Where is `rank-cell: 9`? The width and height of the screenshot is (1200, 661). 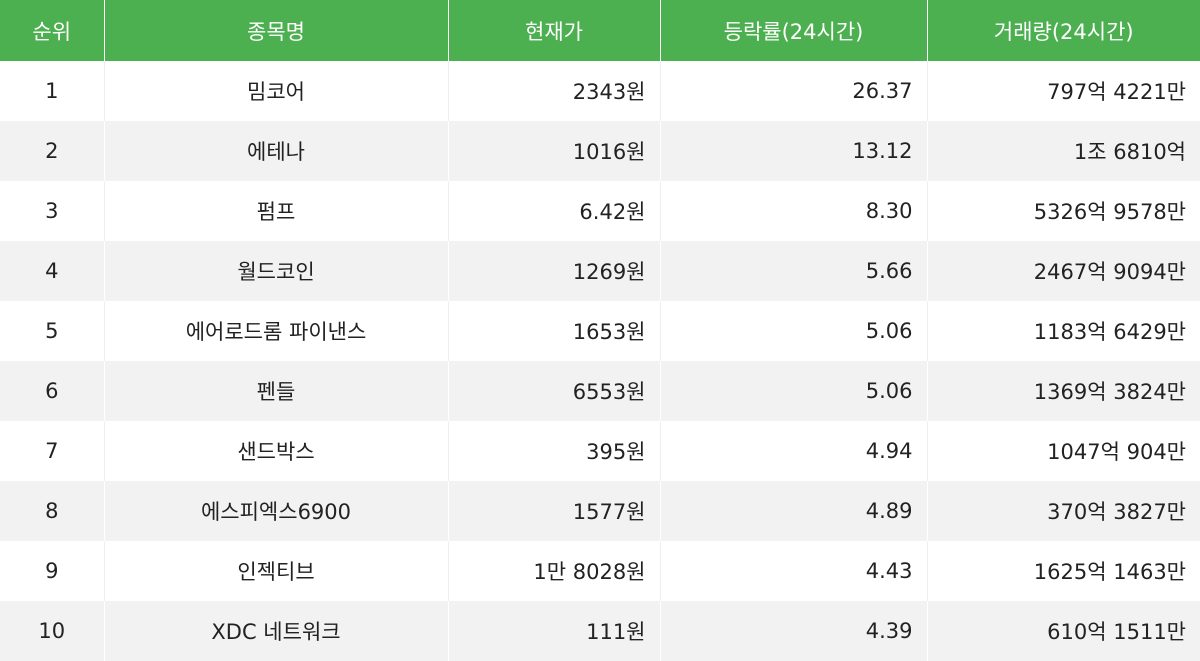
rank-cell: 9 is located at coordinates (52, 571).